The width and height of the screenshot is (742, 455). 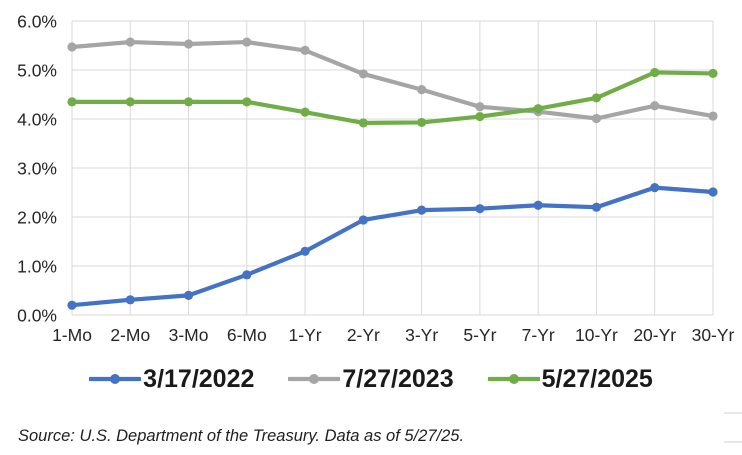 I want to click on legend-label: 3/17/2022, so click(x=199, y=378).